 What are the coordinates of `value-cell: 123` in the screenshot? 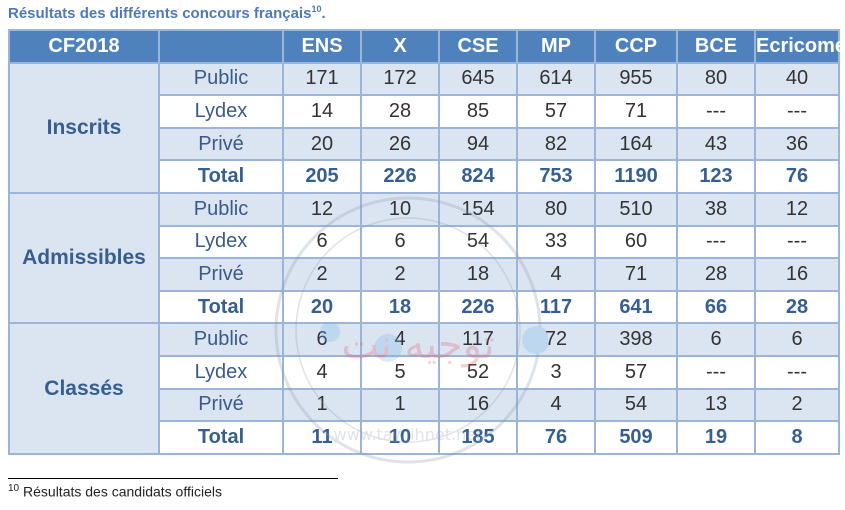 It's located at (716, 176).